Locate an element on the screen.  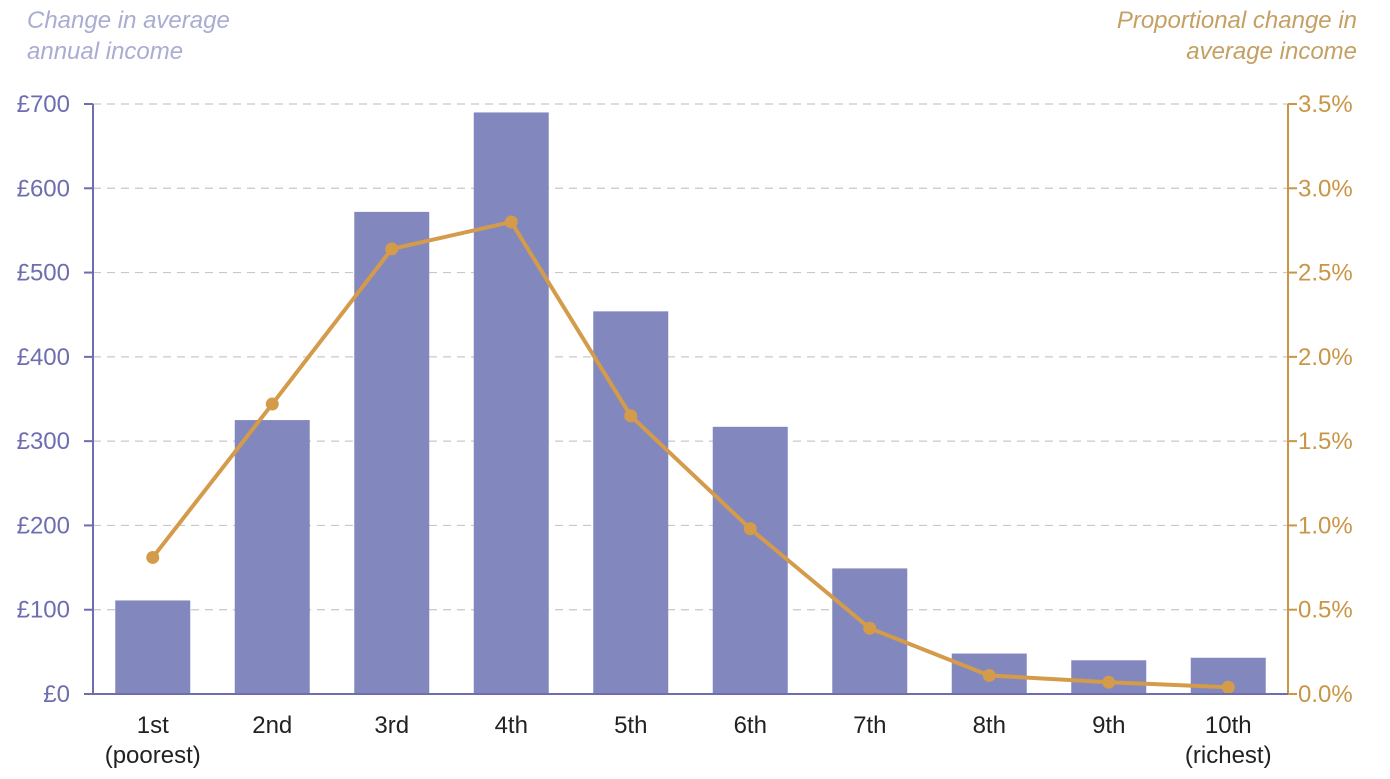
category-label: 10th is located at coordinates (1228, 725).